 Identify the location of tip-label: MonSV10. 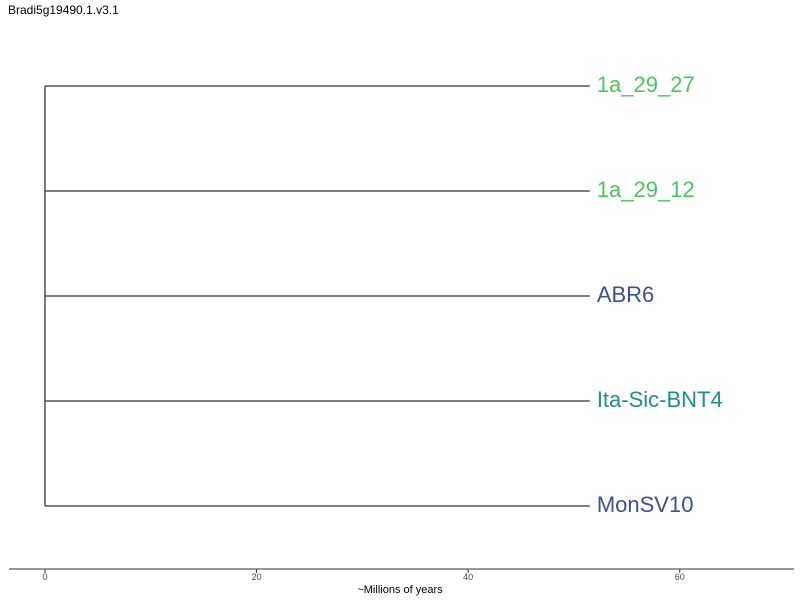
(645, 504).